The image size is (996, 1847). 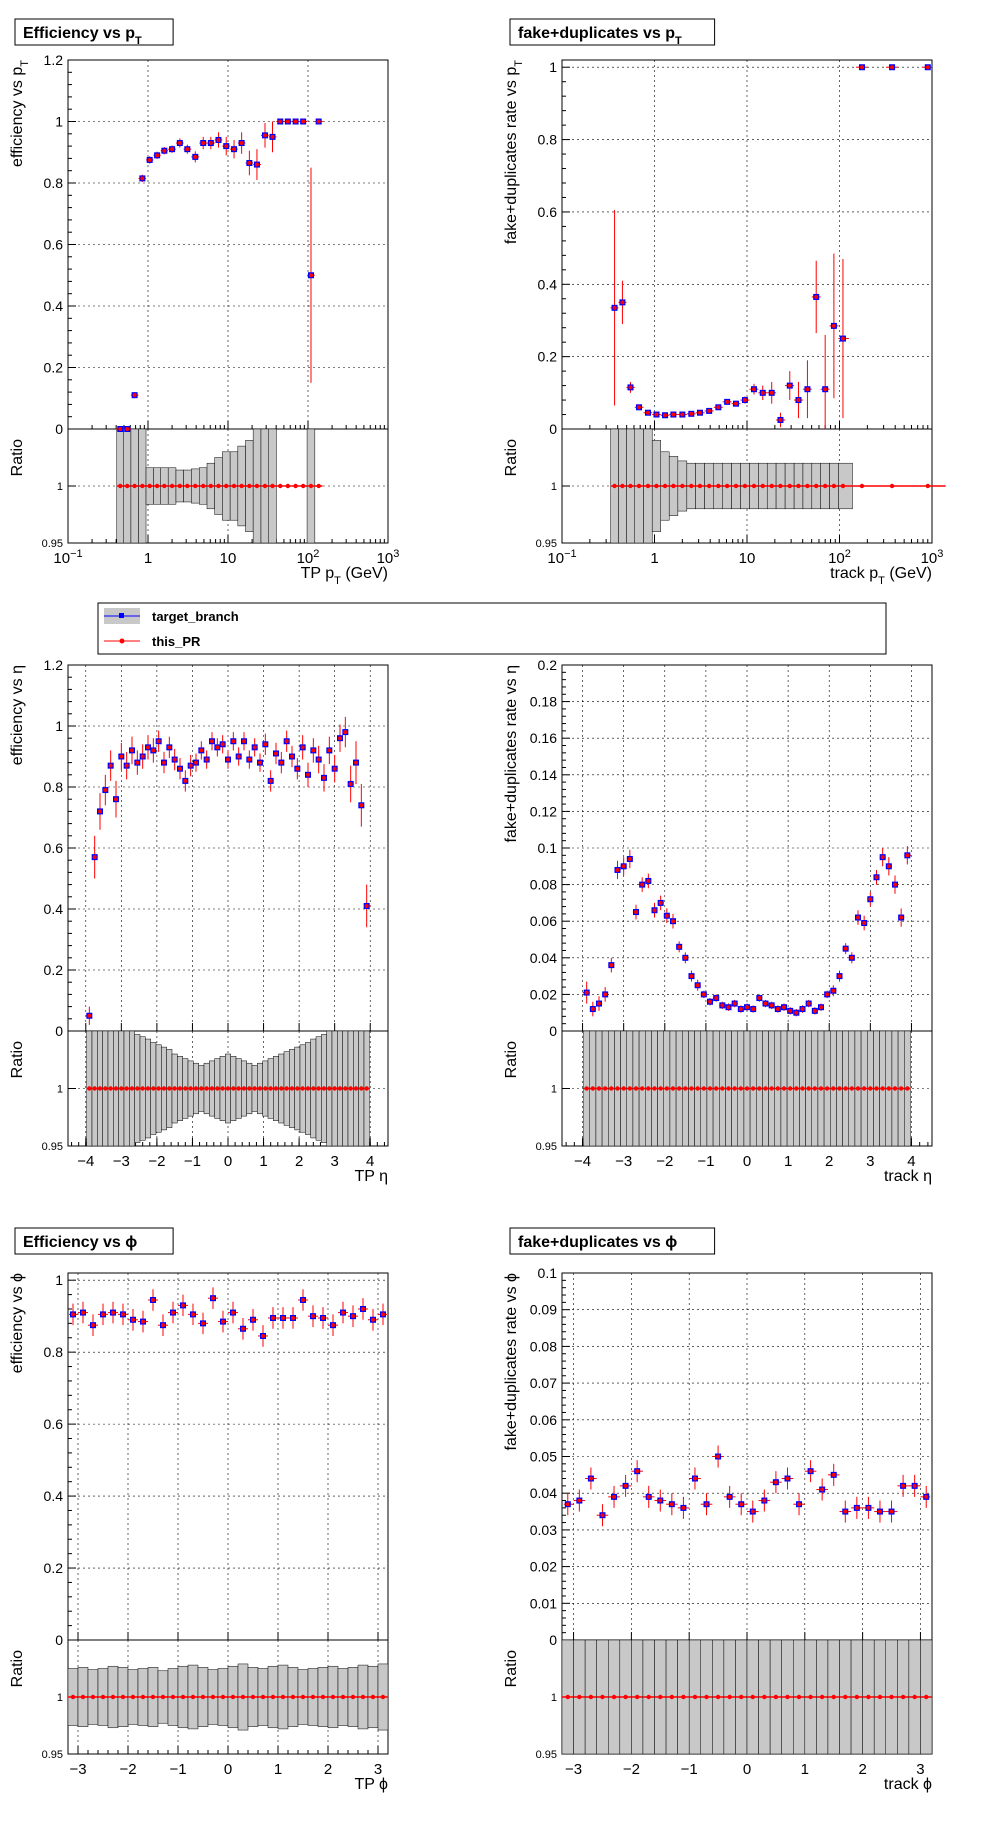 What do you see at coordinates (17, 715) in the screenshot?
I see `y-axis-title: efficiency vs η` at bounding box center [17, 715].